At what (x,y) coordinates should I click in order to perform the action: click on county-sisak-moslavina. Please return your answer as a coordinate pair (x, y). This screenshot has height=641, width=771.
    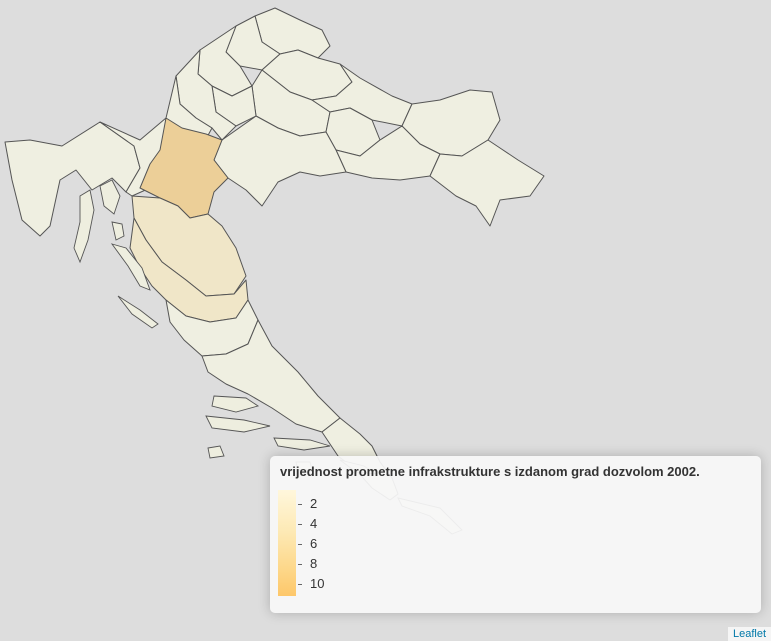
    Looking at the image, I should click on (280, 161).